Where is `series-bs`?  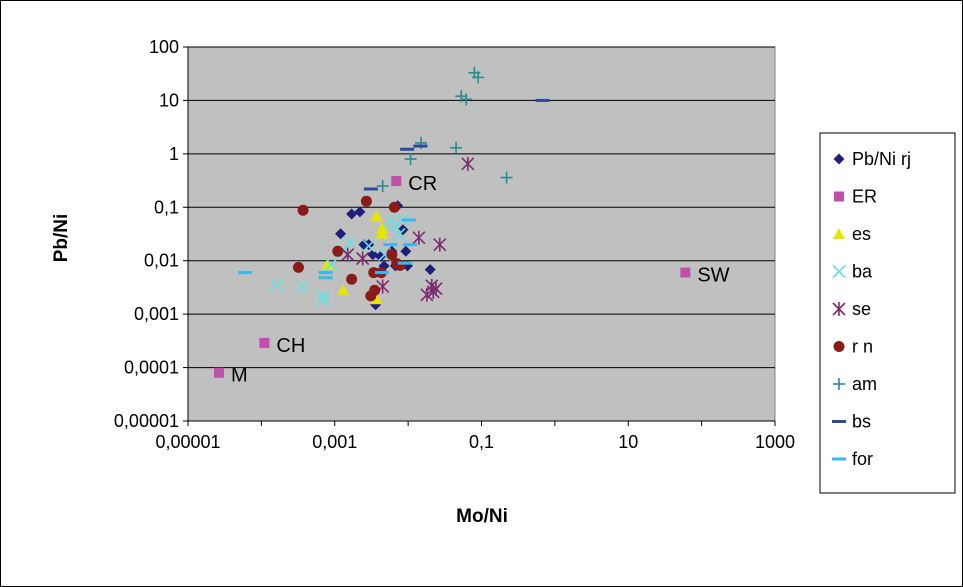
series-bs is located at coordinates (456, 144).